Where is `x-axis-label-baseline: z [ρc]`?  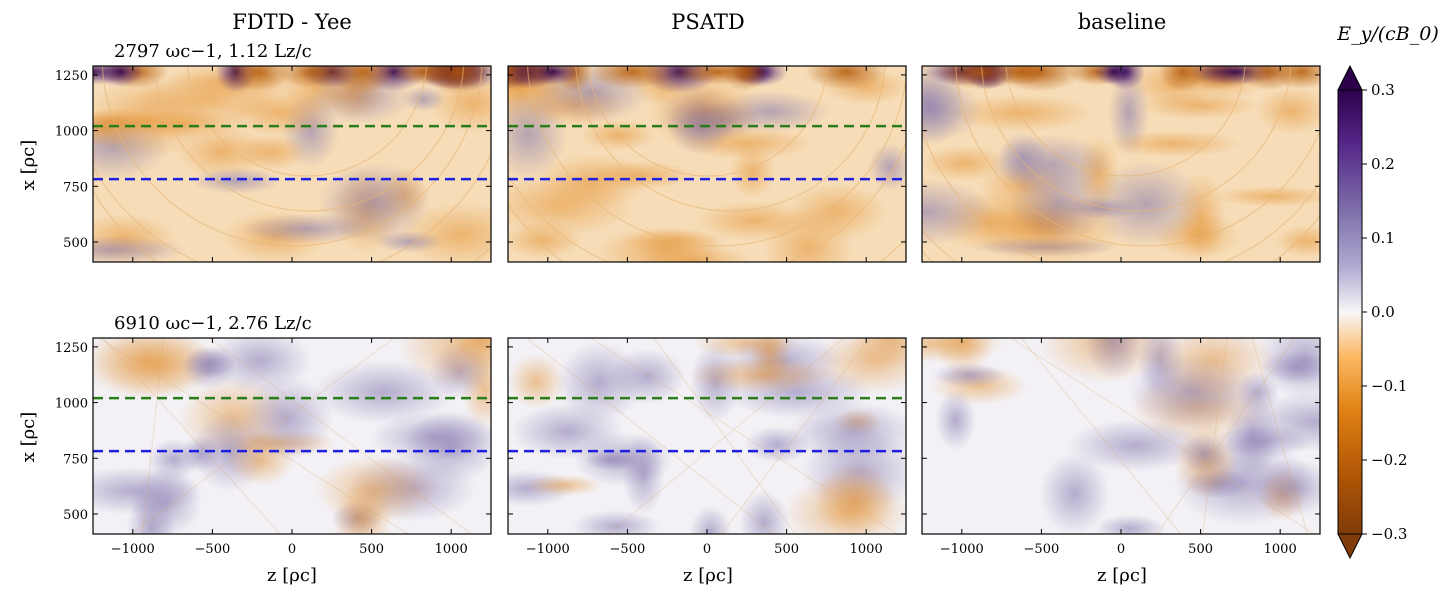
x-axis-label-baseline: z [ρc] is located at coordinates (1122, 575).